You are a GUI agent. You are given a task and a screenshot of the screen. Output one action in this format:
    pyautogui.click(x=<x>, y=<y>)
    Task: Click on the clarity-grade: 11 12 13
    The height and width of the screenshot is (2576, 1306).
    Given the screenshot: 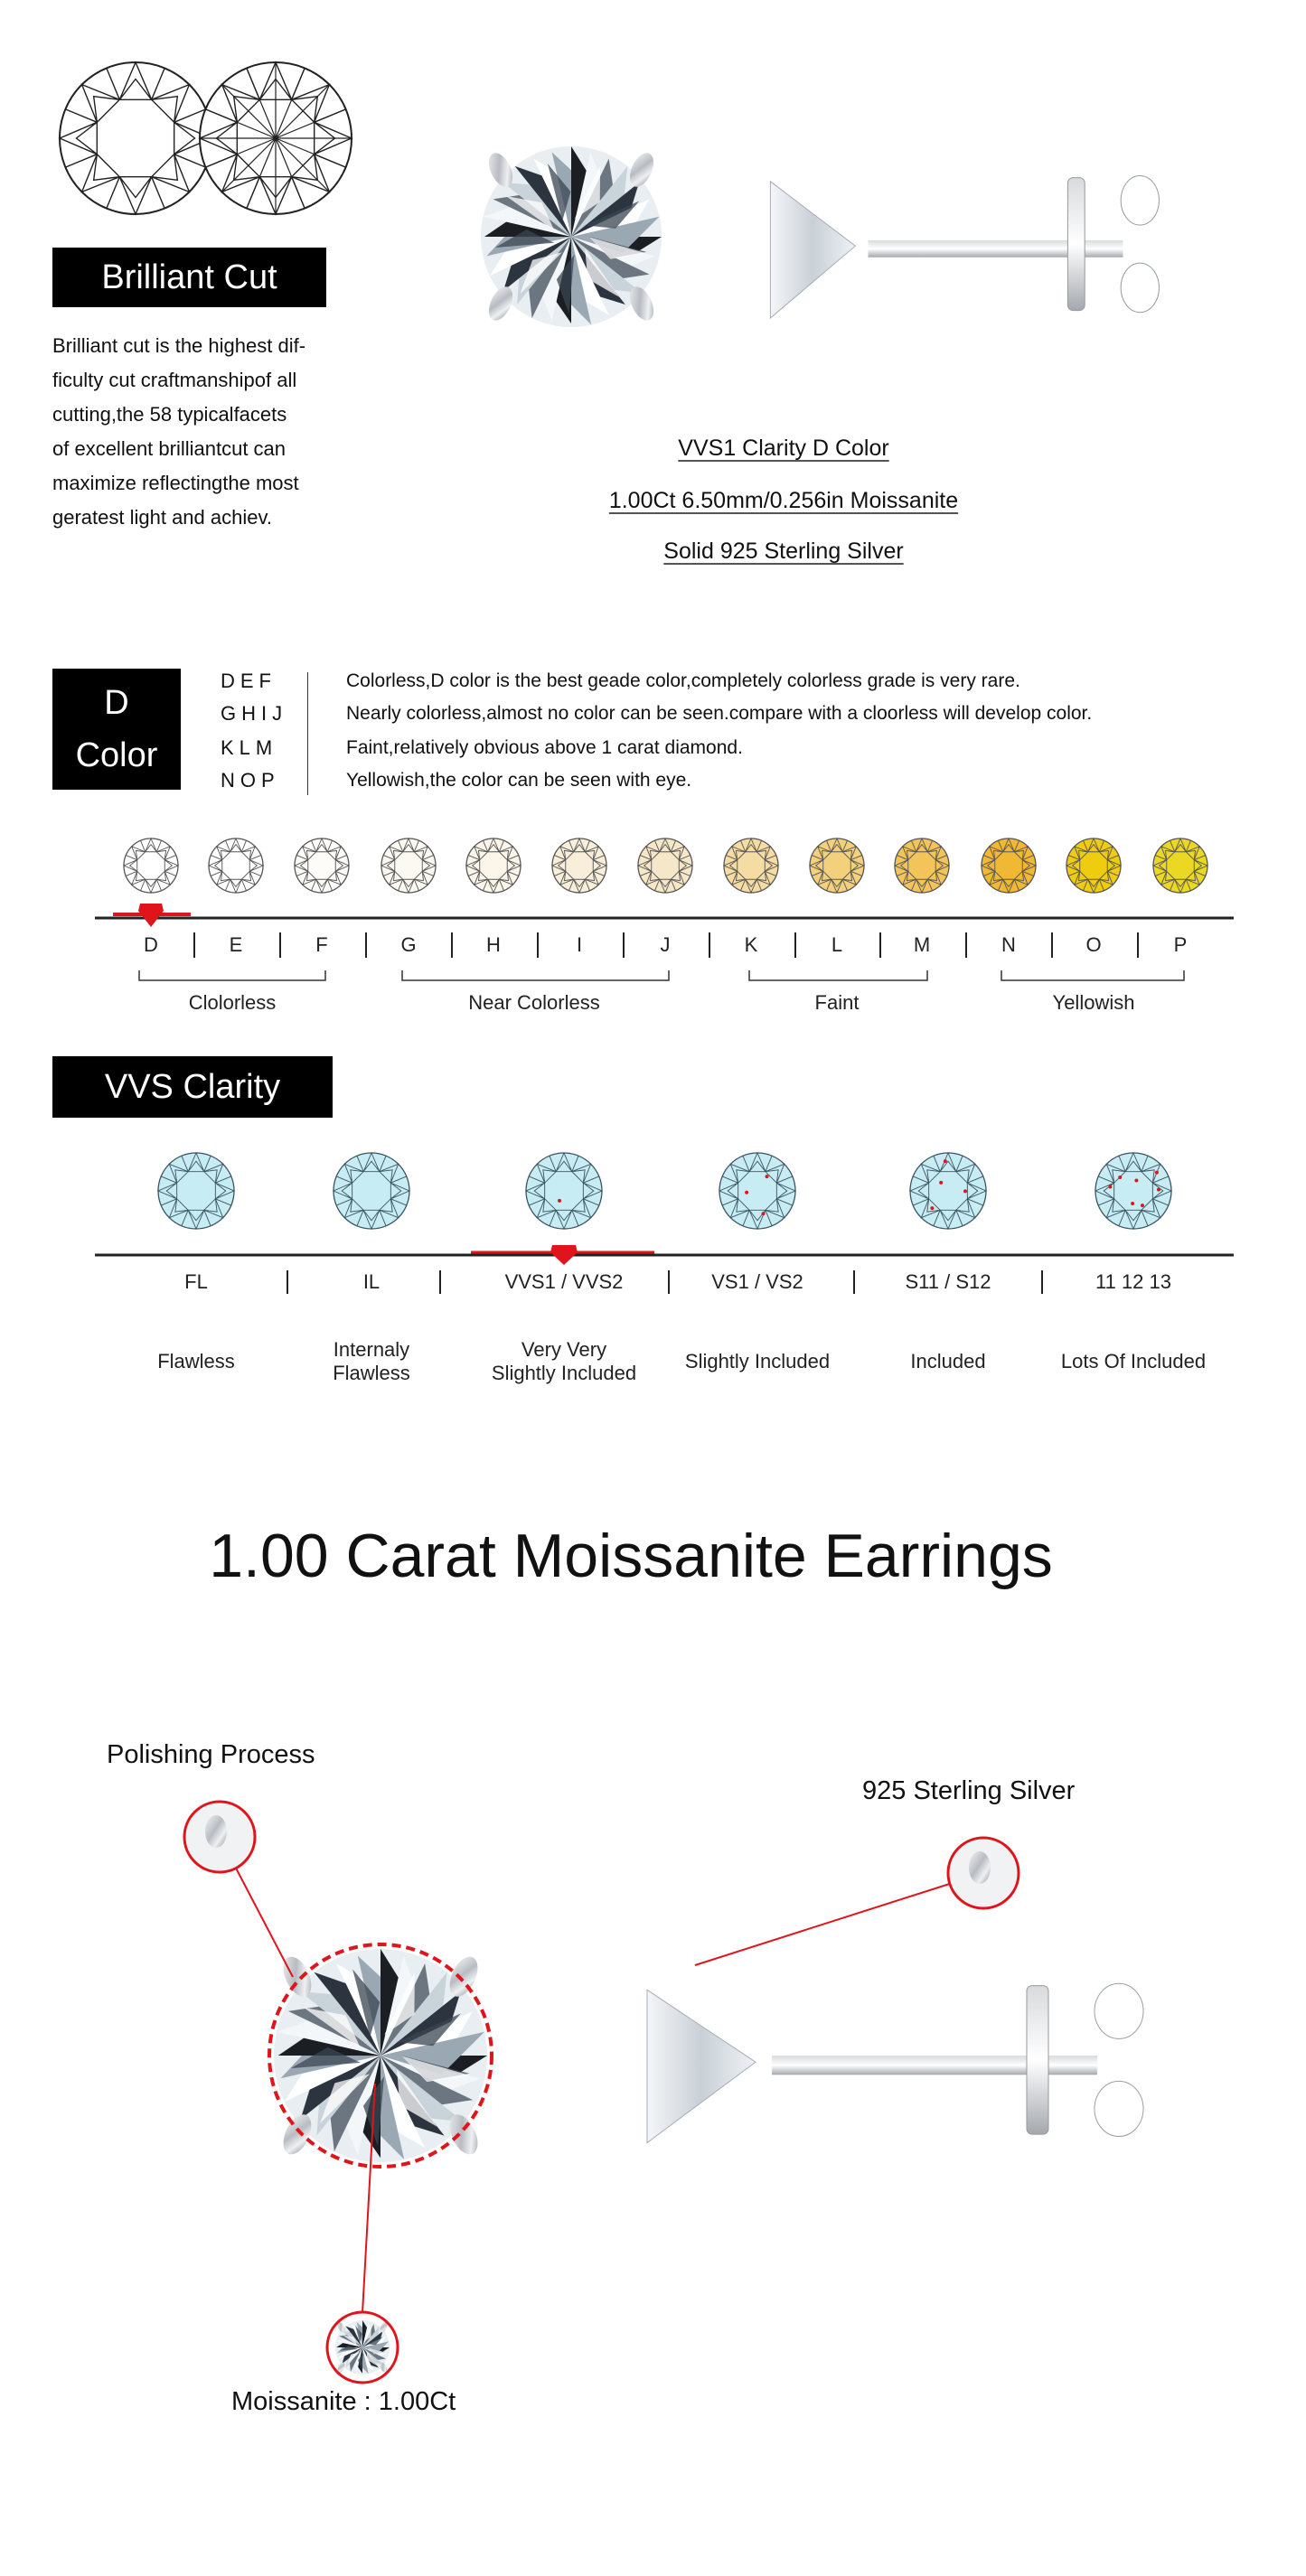 What is the action you would take?
    pyautogui.click(x=1133, y=1281)
    